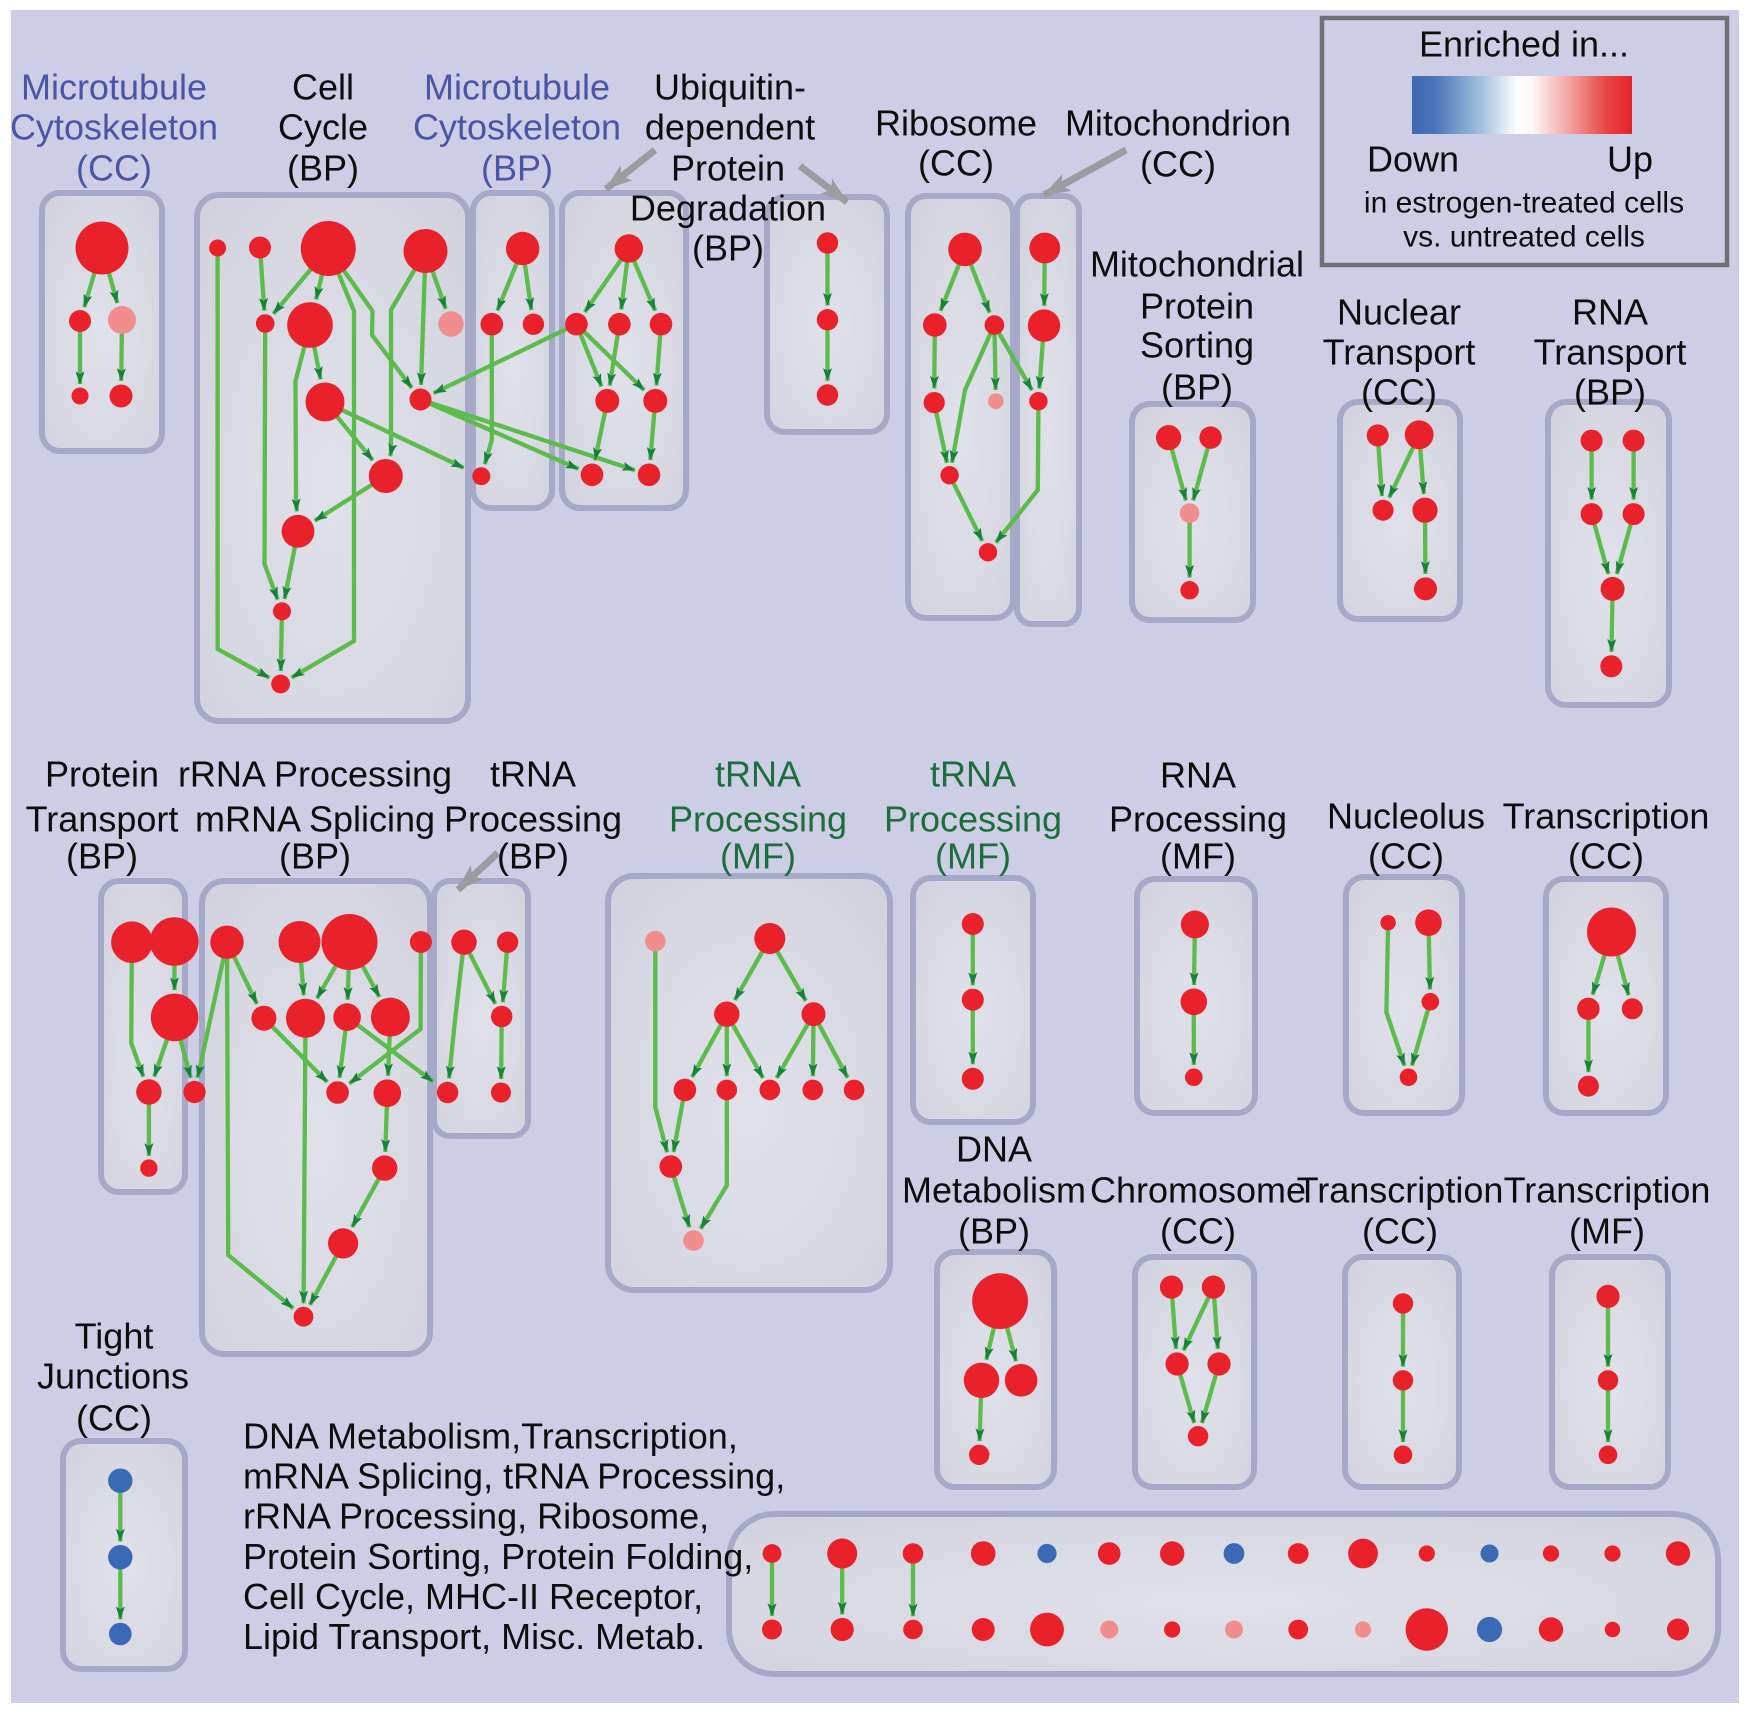 Image resolution: width=1750 pixels, height=1715 pixels. Describe the element at coordinates (994, 1190) in the screenshot. I see `svg-text: Metabolism` at that location.